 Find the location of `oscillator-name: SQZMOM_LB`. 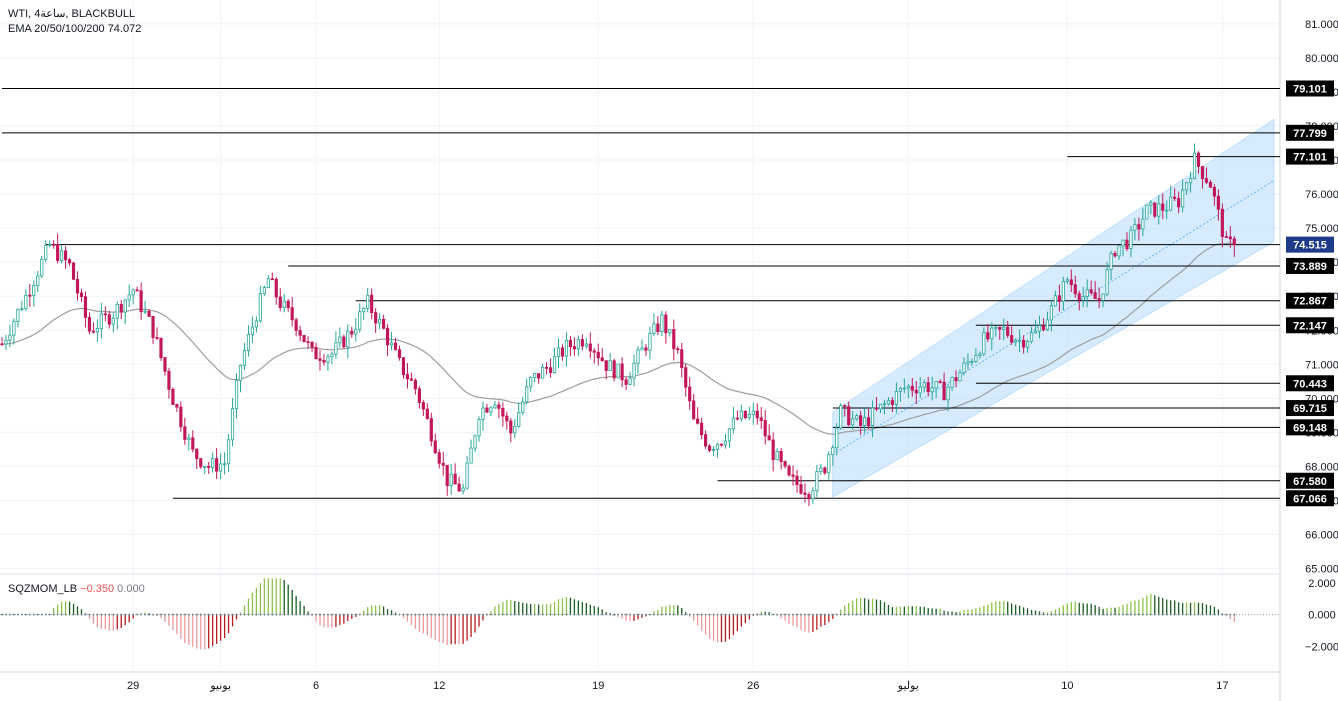

oscillator-name: SQZMOM_LB is located at coordinates (43, 589).